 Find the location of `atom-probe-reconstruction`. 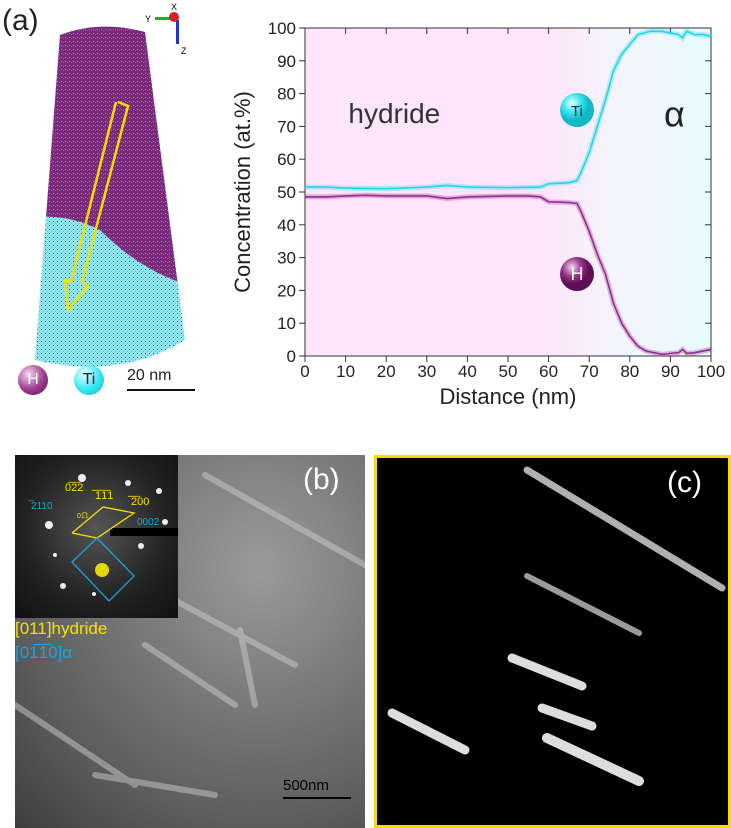

atom-probe-reconstruction is located at coordinates (110, 196).